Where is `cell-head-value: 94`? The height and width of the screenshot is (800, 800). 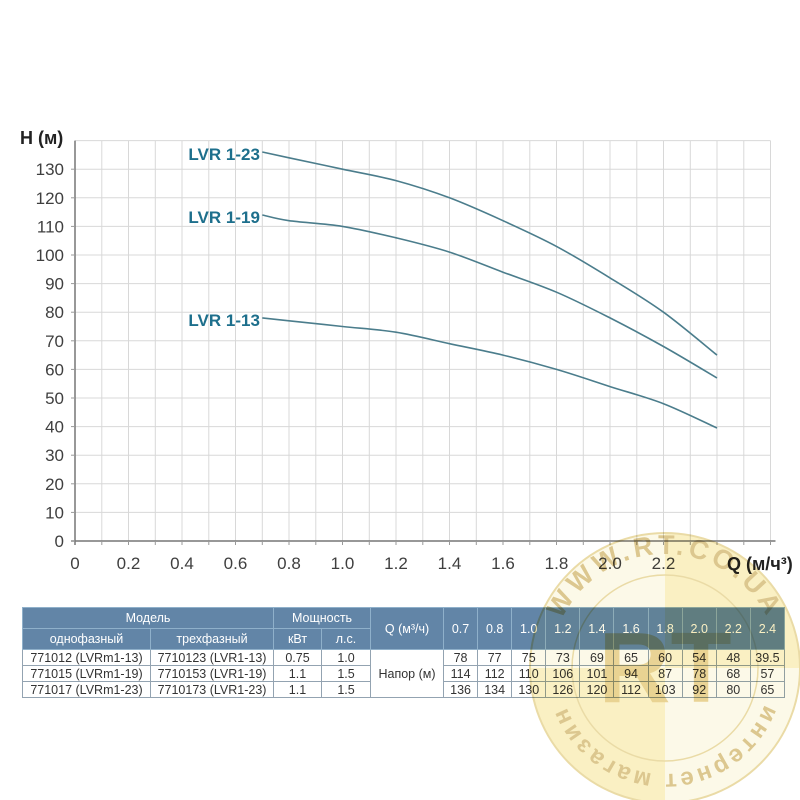 cell-head-value: 94 is located at coordinates (631, 673).